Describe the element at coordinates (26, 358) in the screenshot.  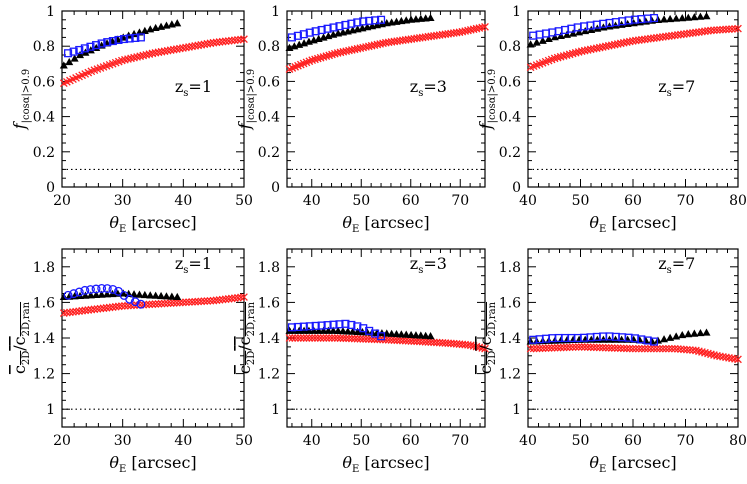
I see `y-axis-numerator-sub: 2D` at that location.